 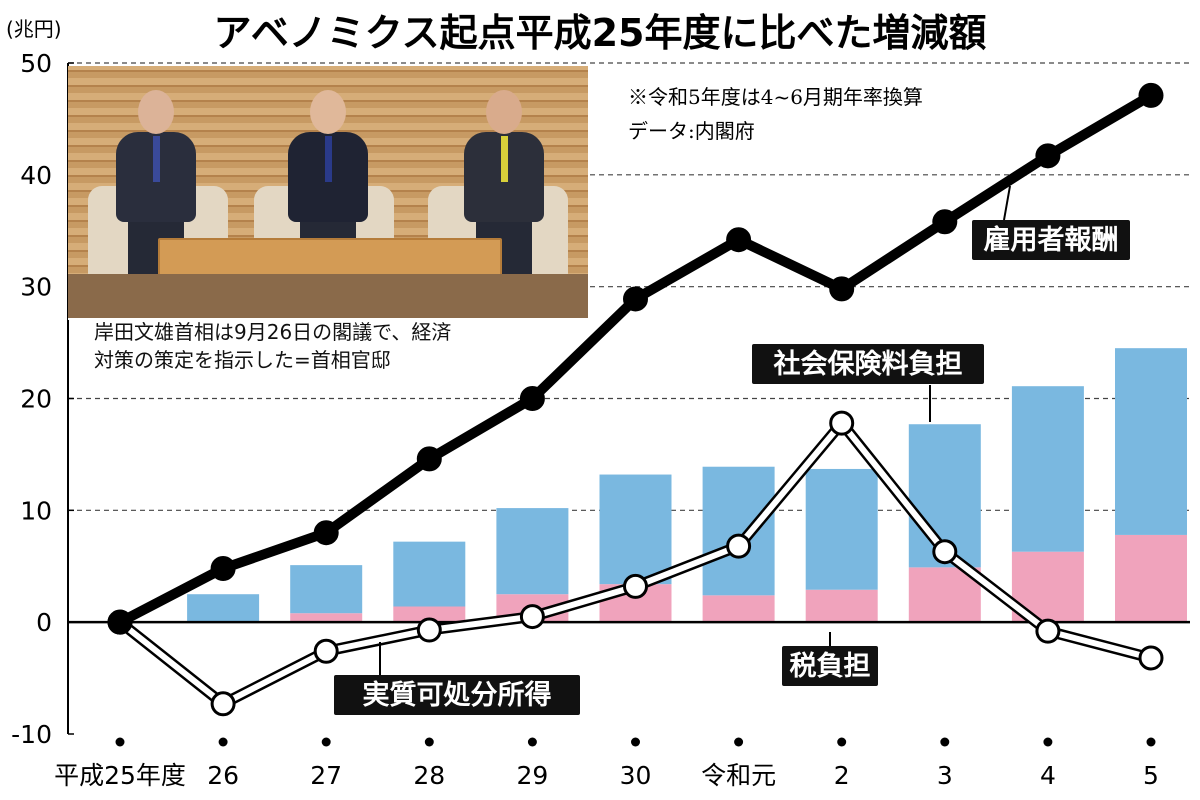 I want to click on y-tick-label: 20, so click(x=36, y=399).